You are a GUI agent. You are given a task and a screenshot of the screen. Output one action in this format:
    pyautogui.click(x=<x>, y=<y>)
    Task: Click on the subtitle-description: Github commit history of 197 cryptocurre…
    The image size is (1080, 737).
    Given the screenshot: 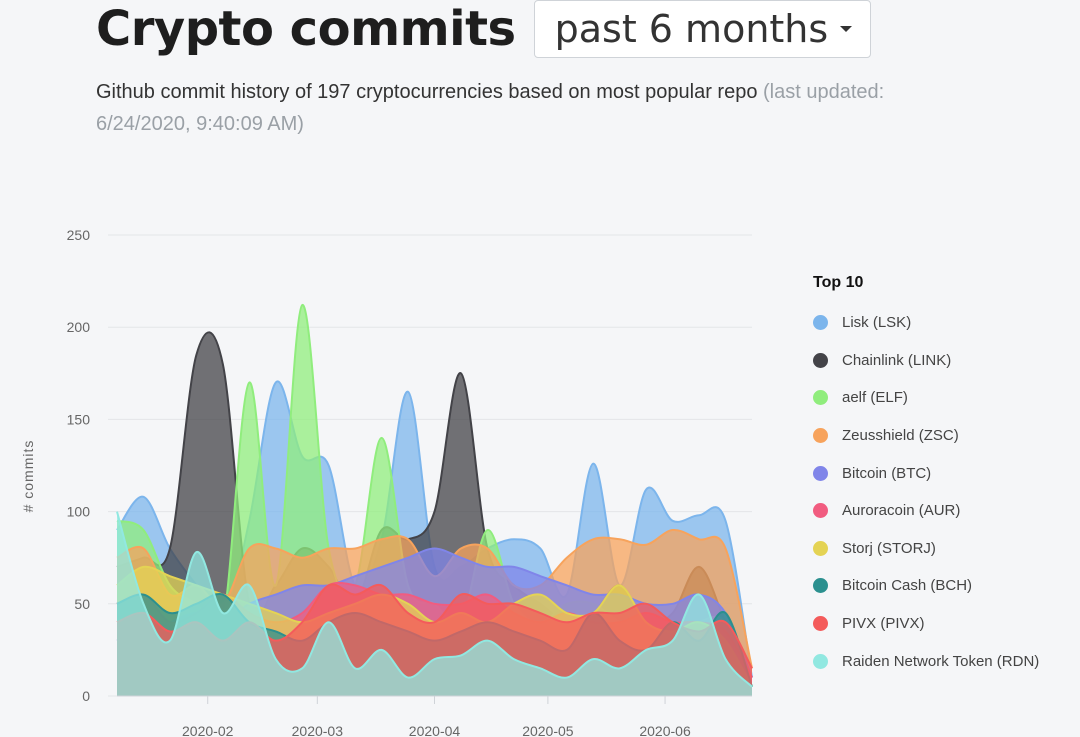 What is the action you would take?
    pyautogui.click(x=427, y=92)
    